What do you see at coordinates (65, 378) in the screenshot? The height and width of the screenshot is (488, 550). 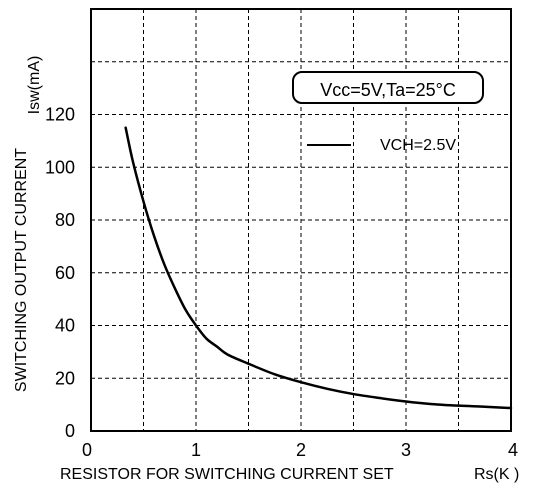 I see `y-tick-label: 20` at bounding box center [65, 378].